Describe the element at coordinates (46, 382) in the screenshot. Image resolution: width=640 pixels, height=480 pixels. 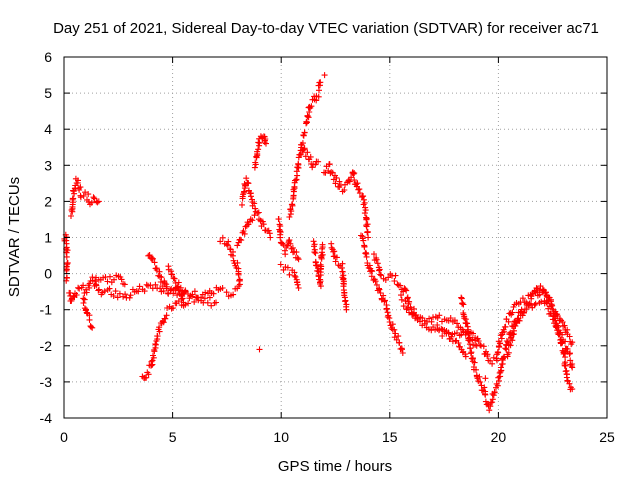
I see `y-tick-label: -3` at that location.